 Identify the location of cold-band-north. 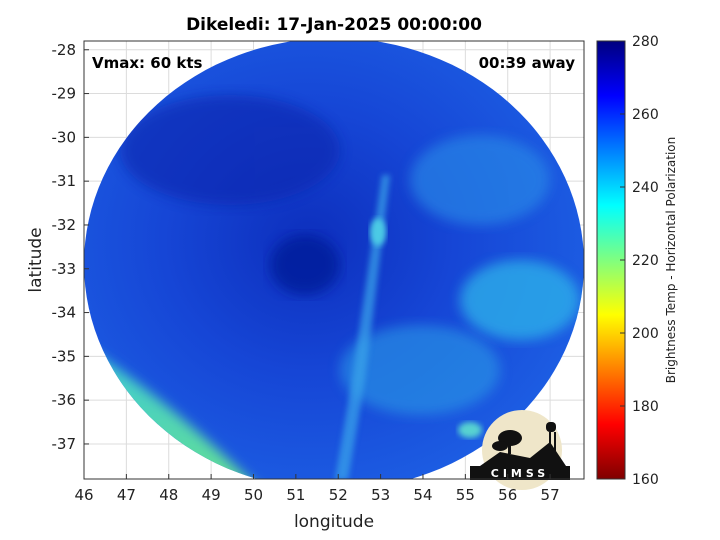
(230, 150).